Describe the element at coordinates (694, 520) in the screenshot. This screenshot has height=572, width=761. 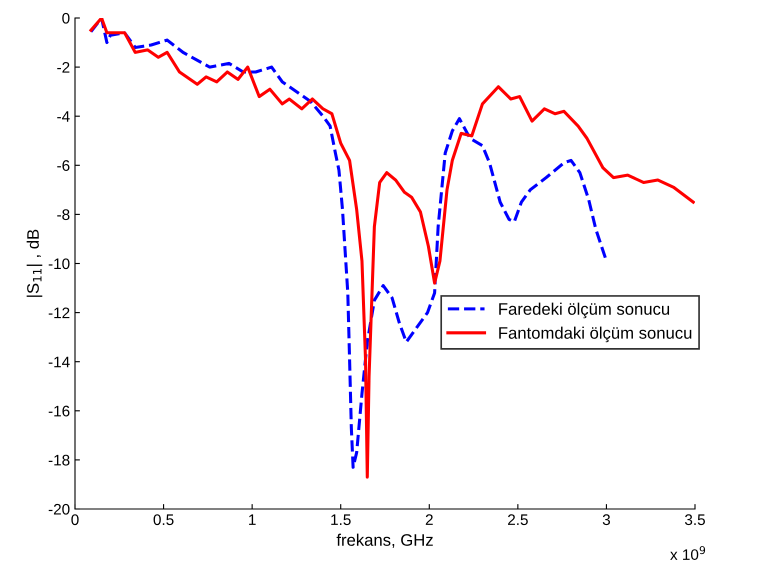
I see `x-tick-label: 3.5` at that location.